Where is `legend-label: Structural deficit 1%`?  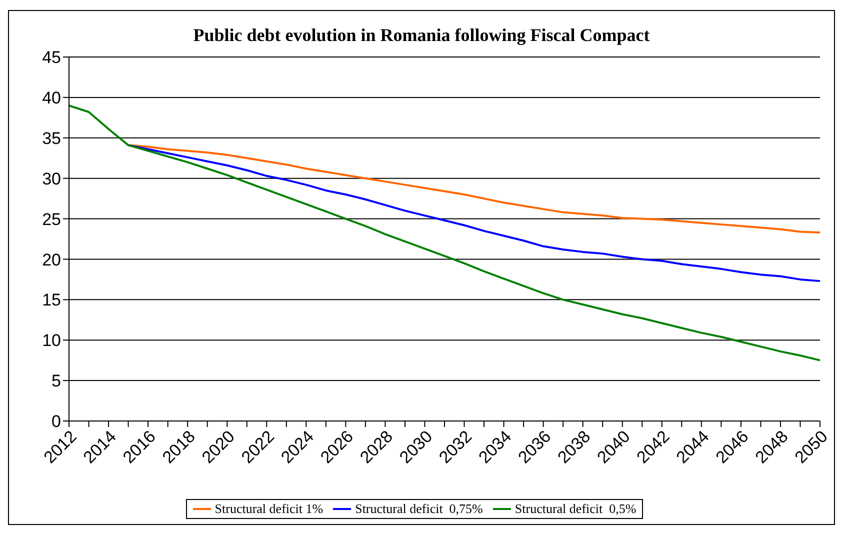
legend-label: Structural deficit 1% is located at coordinates (269, 509).